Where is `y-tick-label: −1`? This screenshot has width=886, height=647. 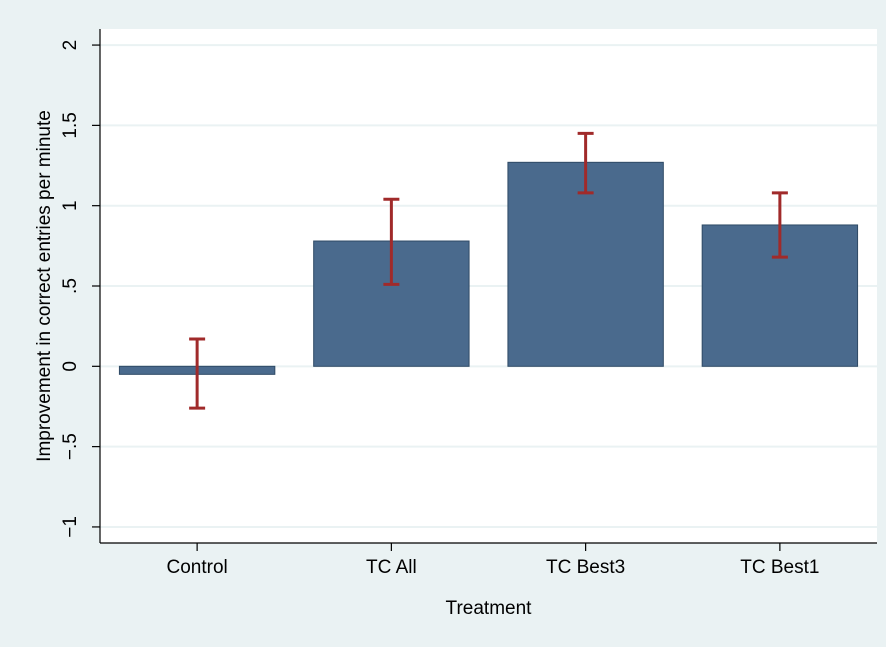 y-tick-label: −1 is located at coordinates (70, 527).